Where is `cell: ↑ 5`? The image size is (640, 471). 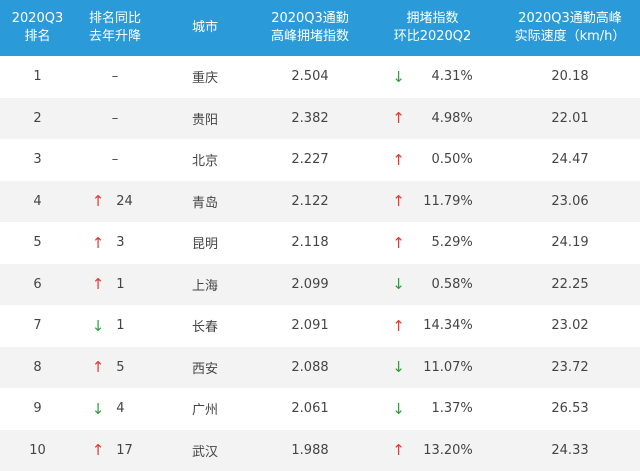
cell: ↑ 5 is located at coordinates (115, 367).